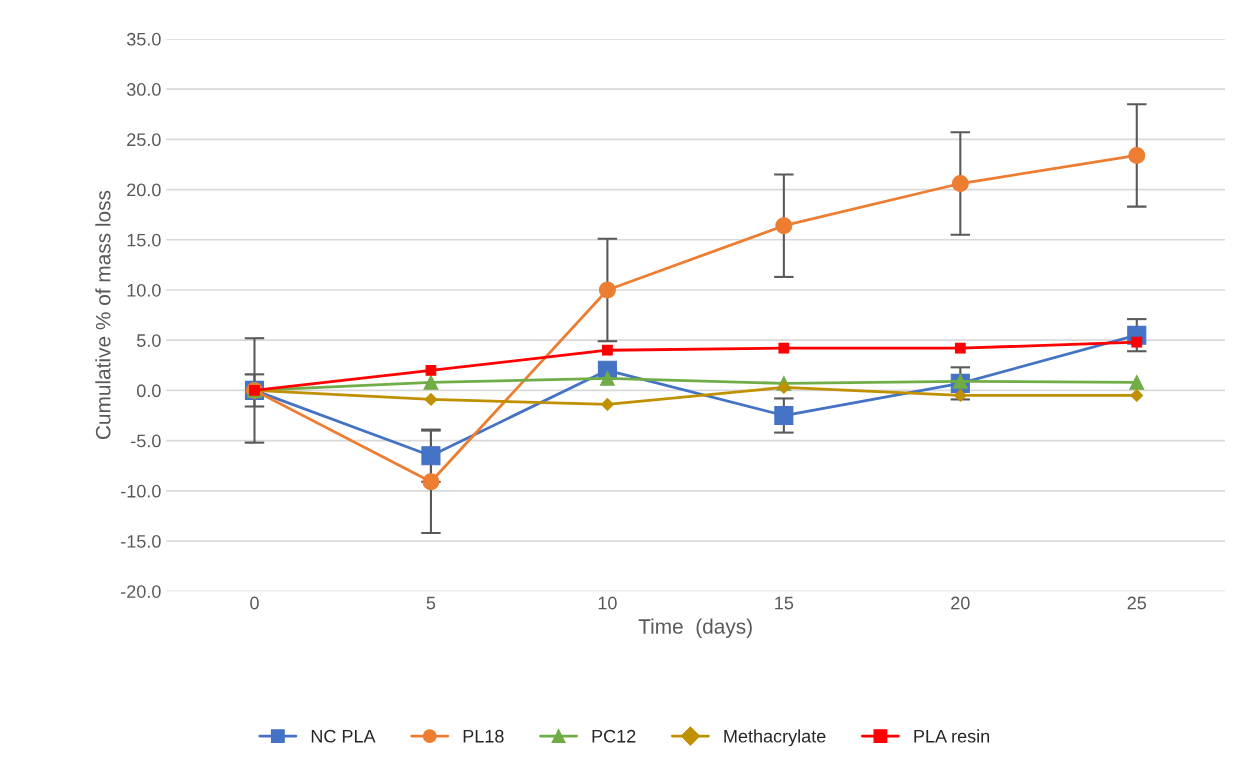 The image size is (1250, 778). I want to click on y-tick-label: -20.0, so click(141, 591).